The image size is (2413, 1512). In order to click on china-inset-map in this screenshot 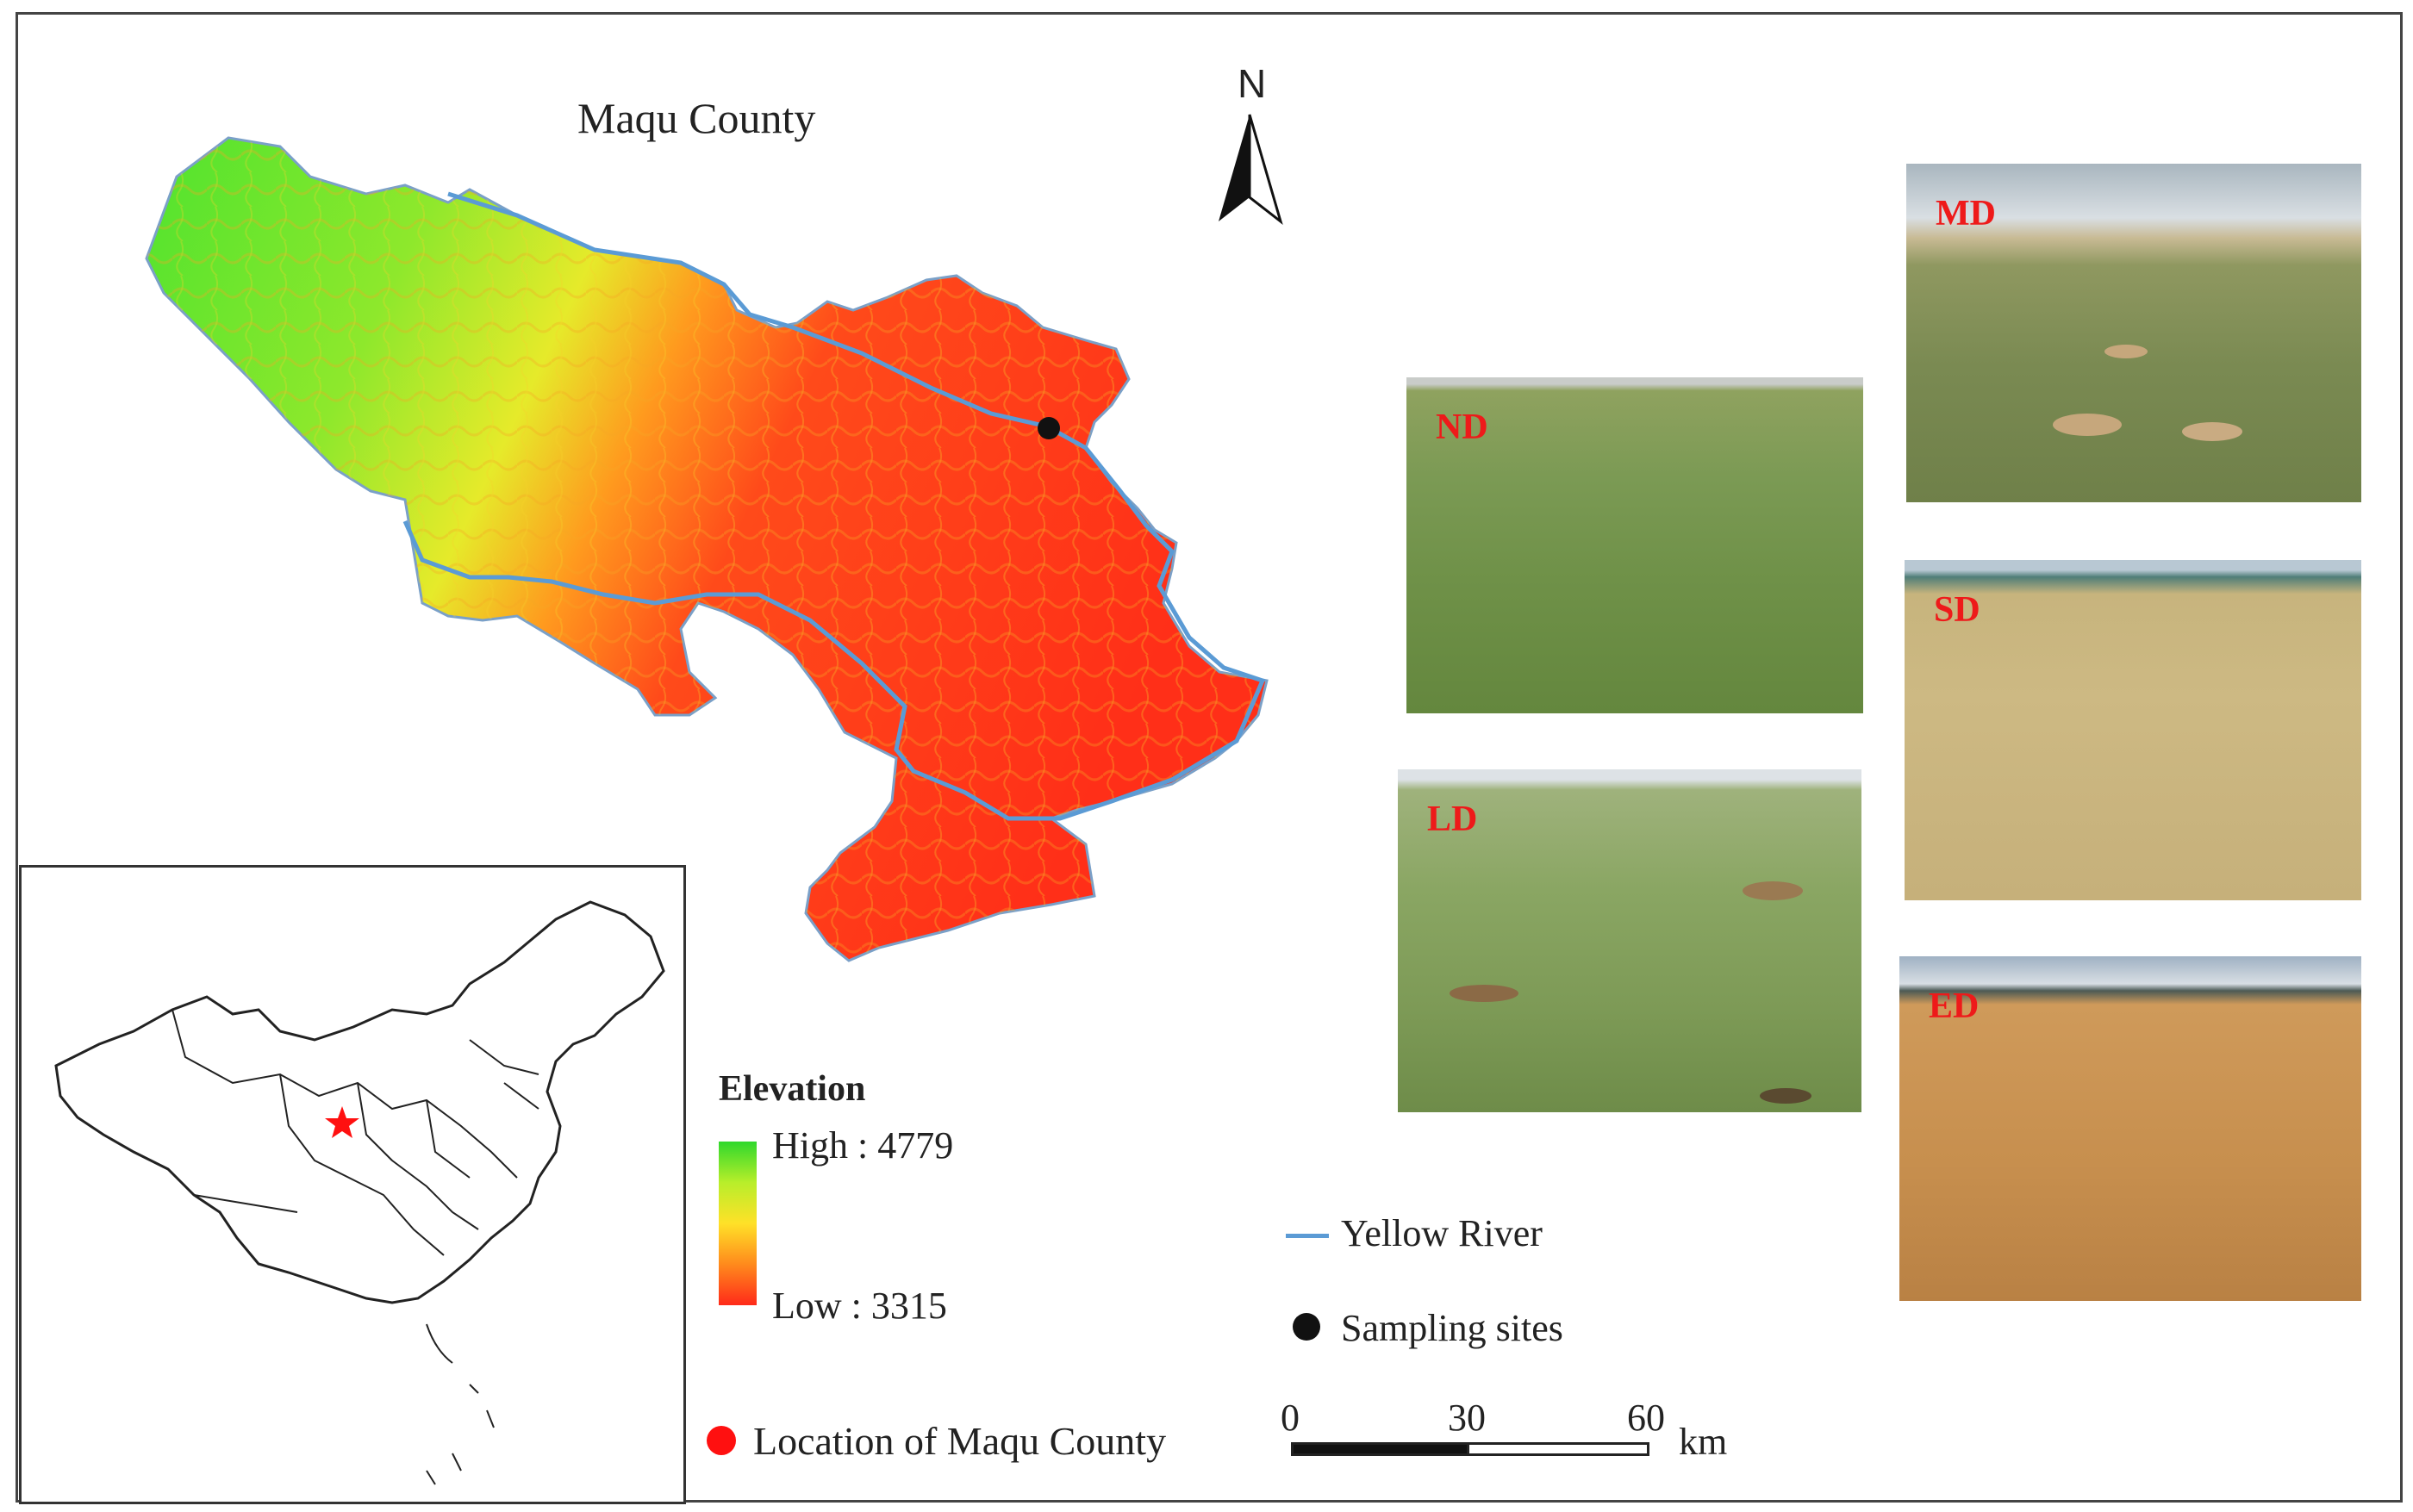, I will do `click(352, 1185)`.